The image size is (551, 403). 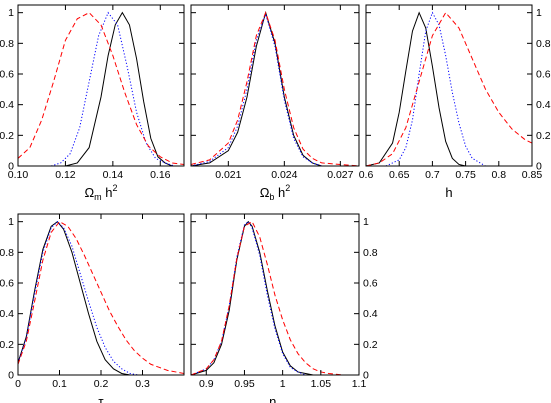 I want to click on x-tick-label: 0.1, so click(x=59, y=384).